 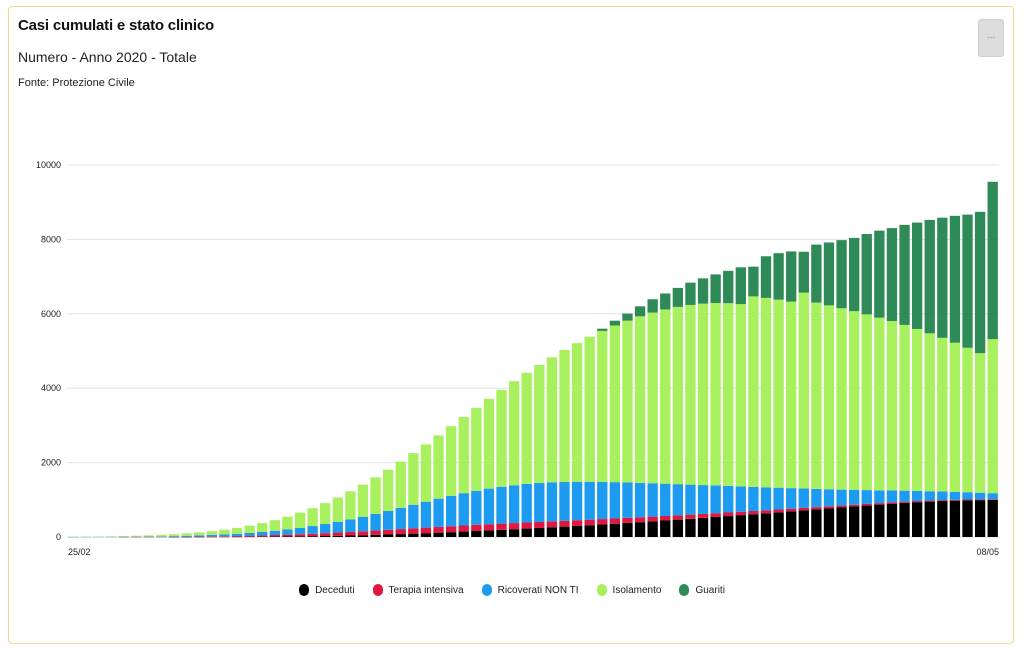 What do you see at coordinates (418, 590) in the screenshot?
I see `legend-item-terapia-intensiva: Terapia intensiva` at bounding box center [418, 590].